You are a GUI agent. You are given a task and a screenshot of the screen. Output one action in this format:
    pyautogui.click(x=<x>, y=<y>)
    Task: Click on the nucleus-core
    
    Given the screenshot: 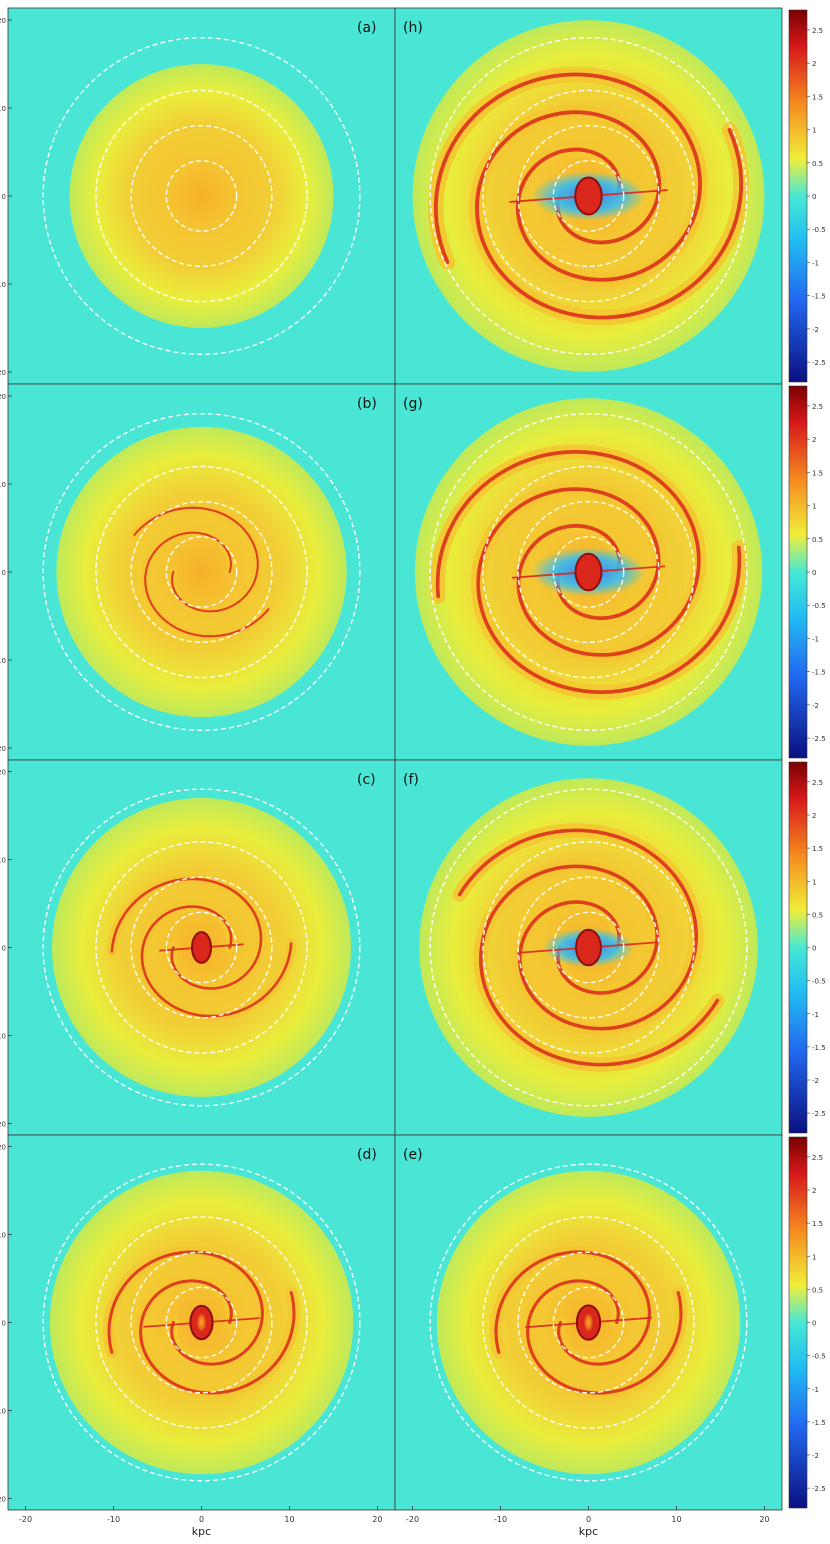 What is the action you would take?
    pyautogui.click(x=201, y=1322)
    